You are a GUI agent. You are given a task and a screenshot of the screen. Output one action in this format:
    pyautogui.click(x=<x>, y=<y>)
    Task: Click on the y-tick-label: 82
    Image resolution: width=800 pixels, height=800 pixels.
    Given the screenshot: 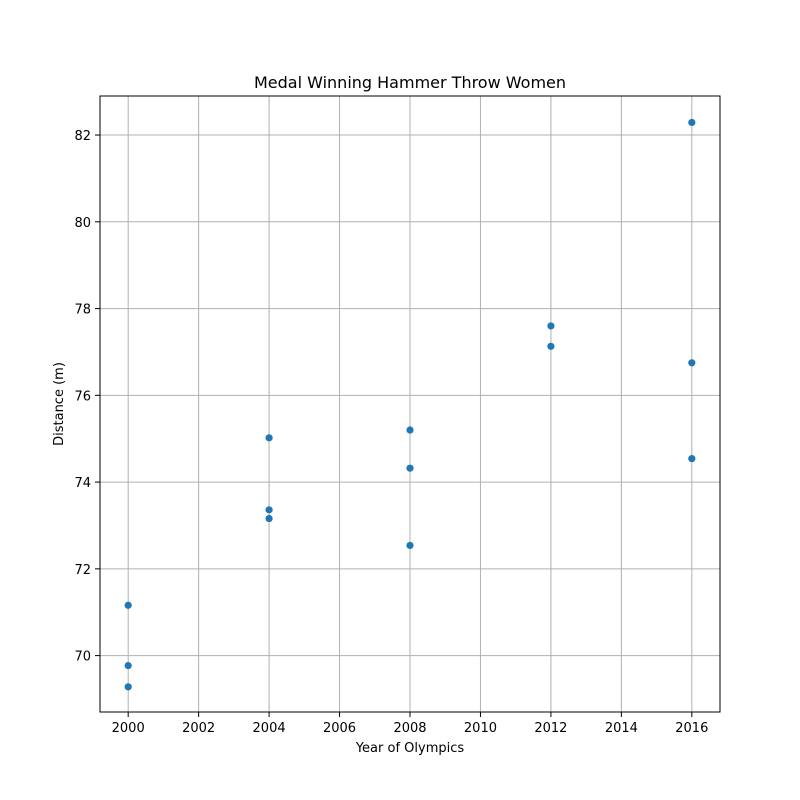 What is the action you would take?
    pyautogui.click(x=82, y=136)
    